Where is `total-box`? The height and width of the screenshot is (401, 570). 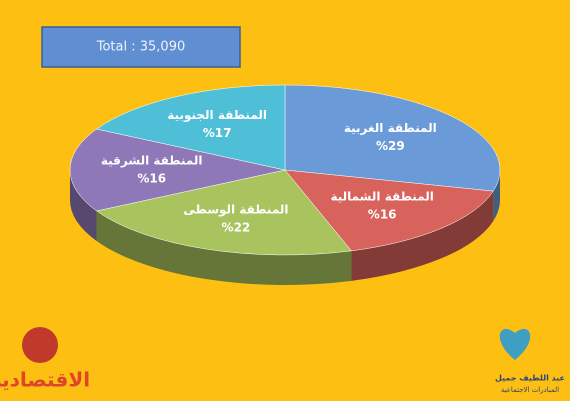
total-box is located at coordinates (141, 47).